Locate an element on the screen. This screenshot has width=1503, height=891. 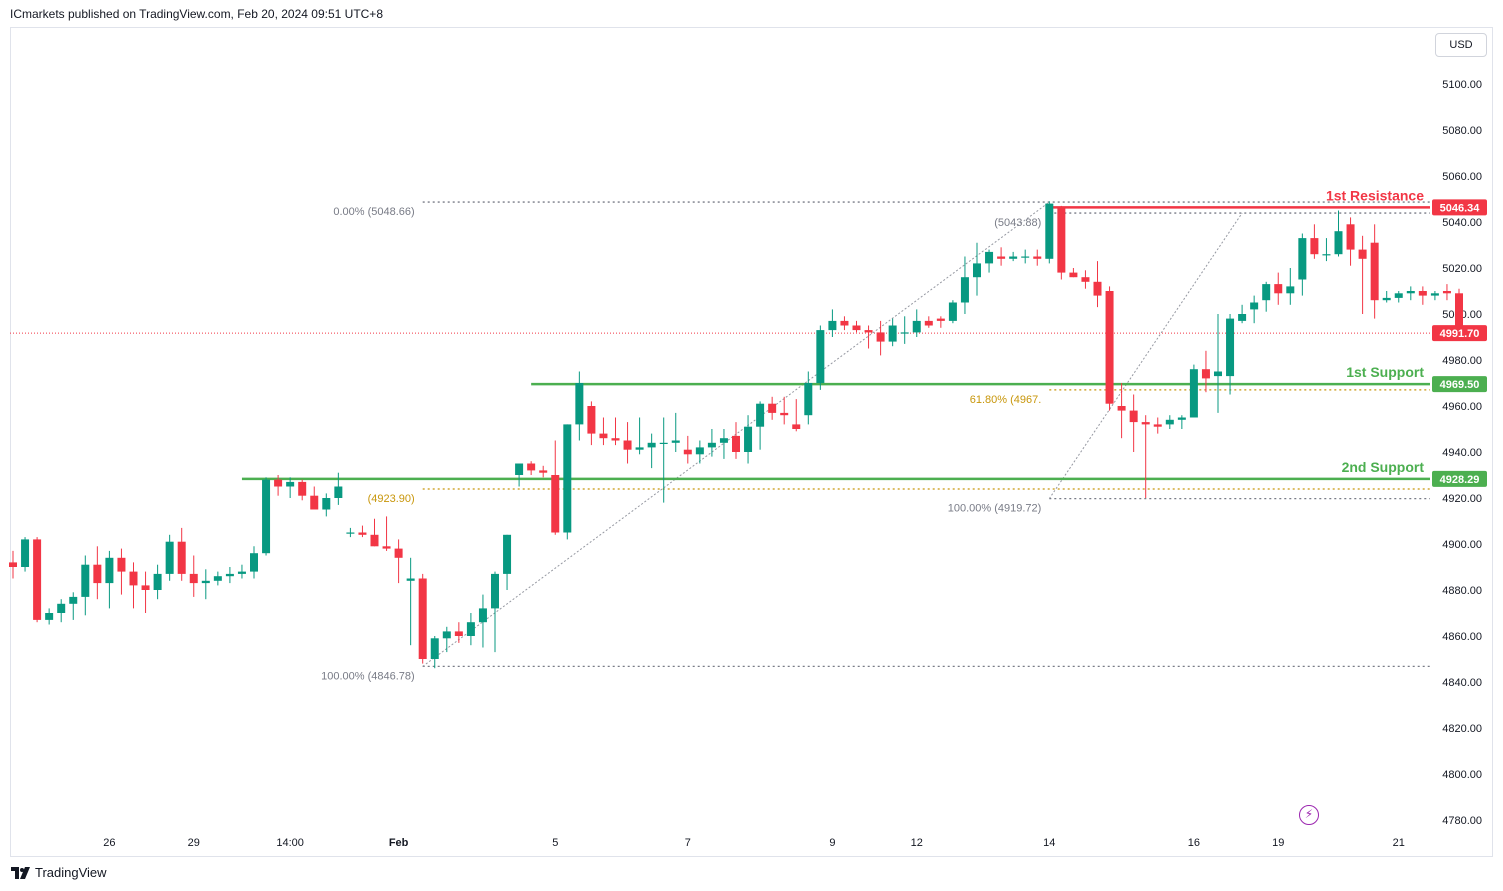
fib-hundred-label: 100.00% (4846.78) is located at coordinates (368, 676).